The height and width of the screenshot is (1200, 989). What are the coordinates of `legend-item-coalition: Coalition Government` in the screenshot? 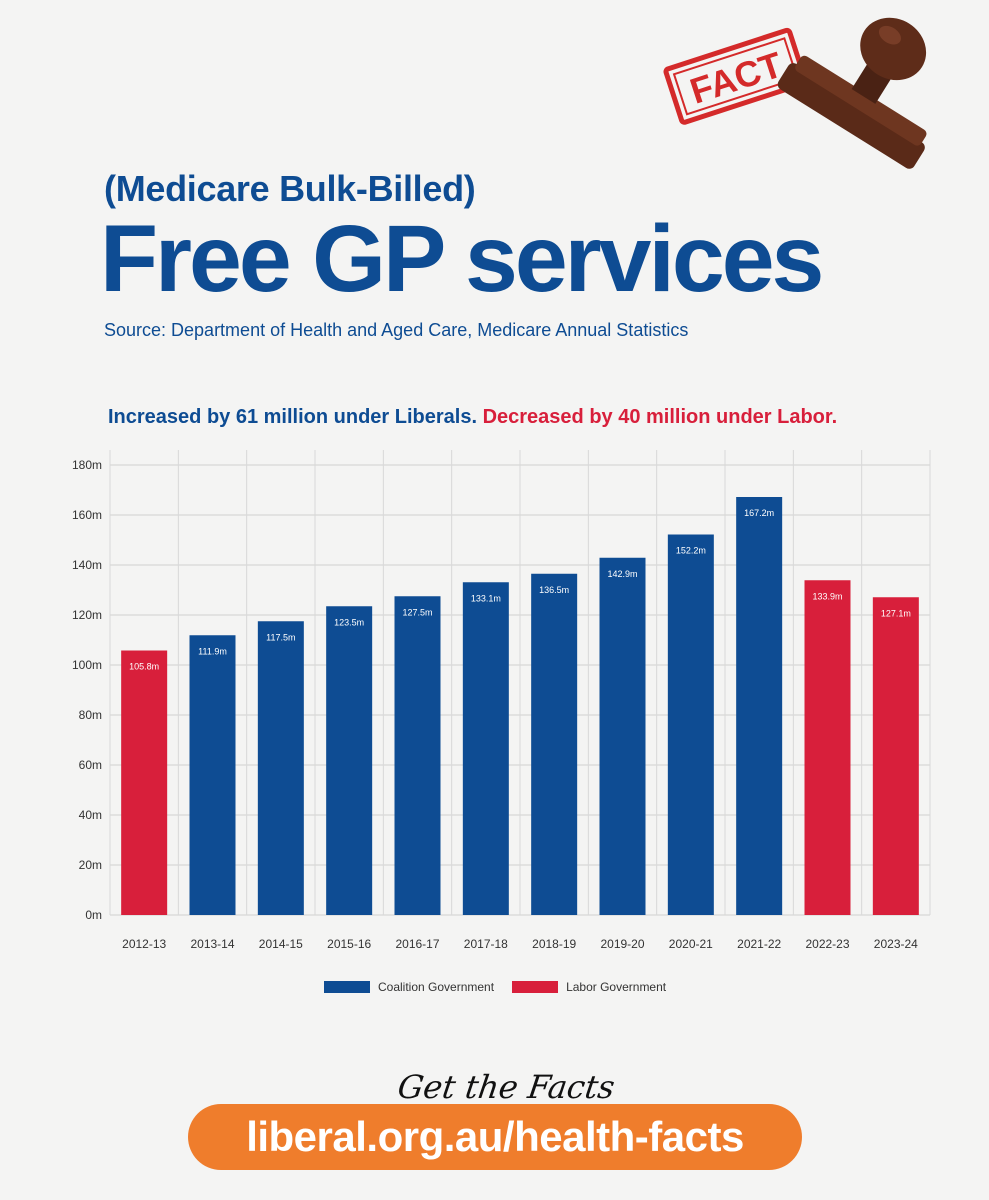 It's located at (409, 987).